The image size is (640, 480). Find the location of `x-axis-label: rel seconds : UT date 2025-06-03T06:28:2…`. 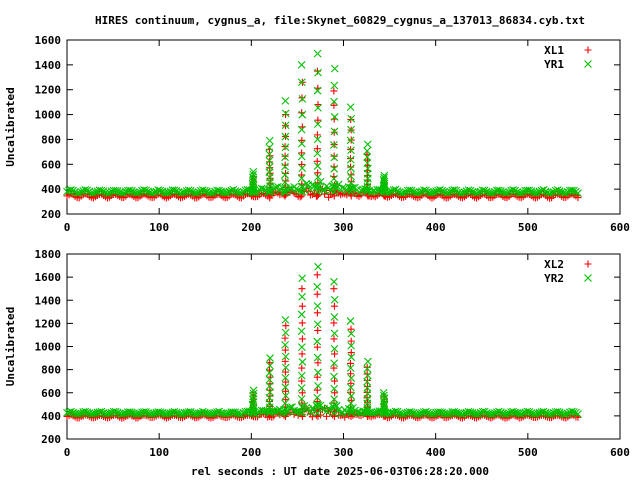

x-axis-label: rel seconds : UT date 2025-06-03T06:28:2… is located at coordinates (340, 471).